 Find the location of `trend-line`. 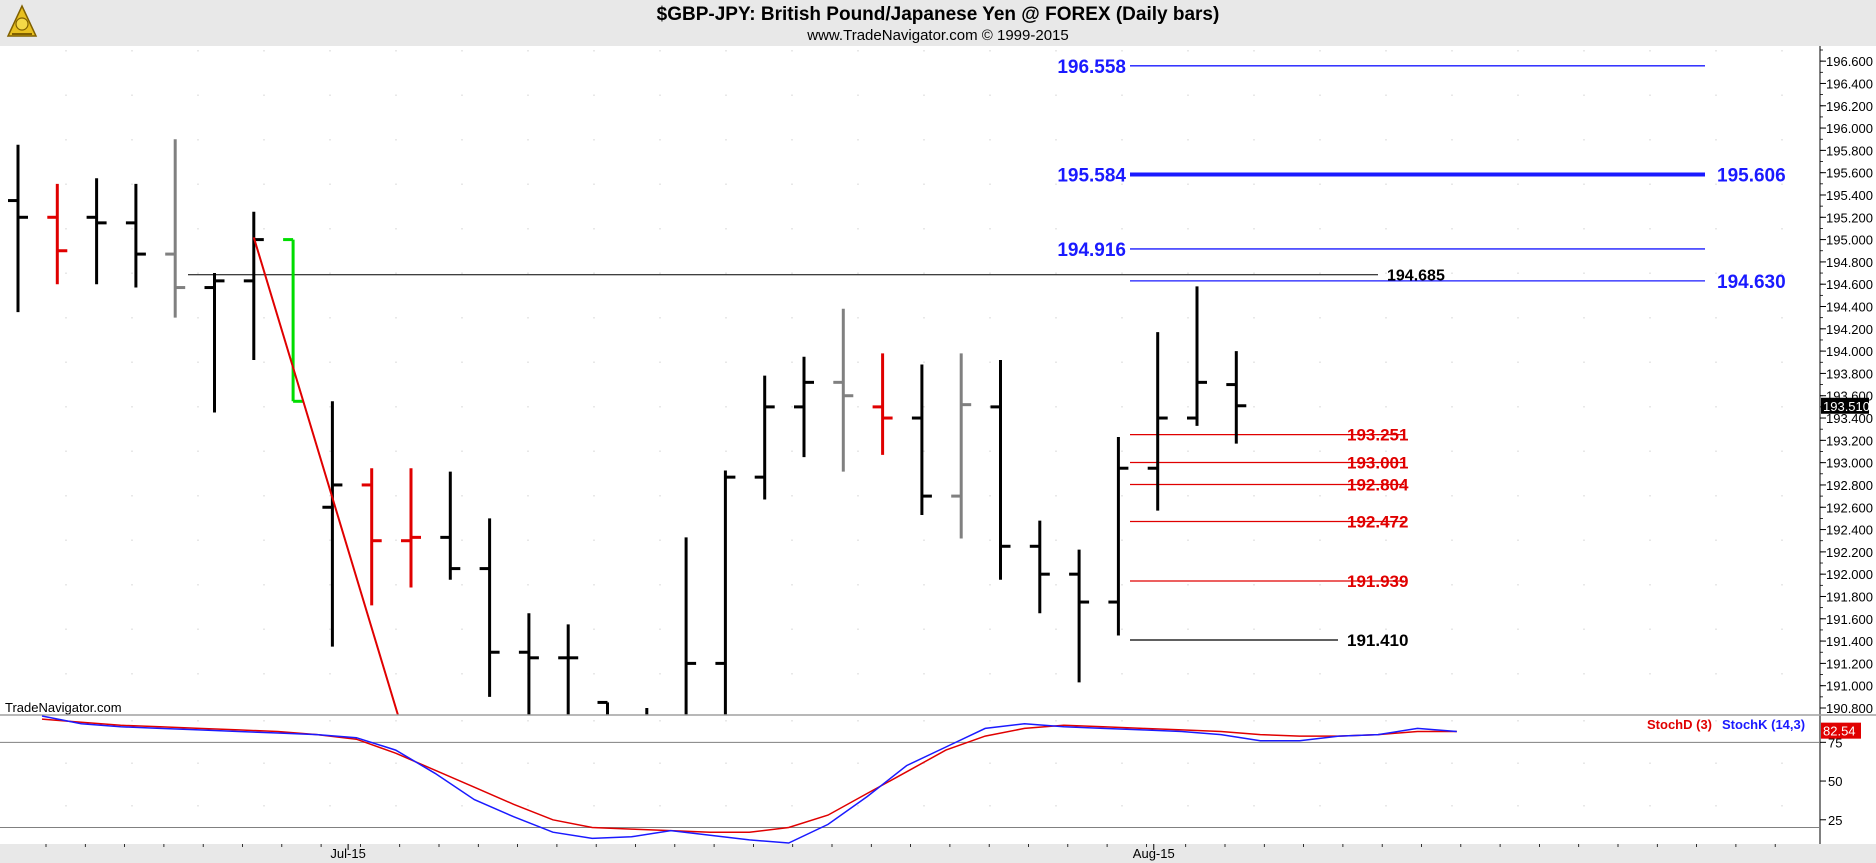

trend-line is located at coordinates (326, 476).